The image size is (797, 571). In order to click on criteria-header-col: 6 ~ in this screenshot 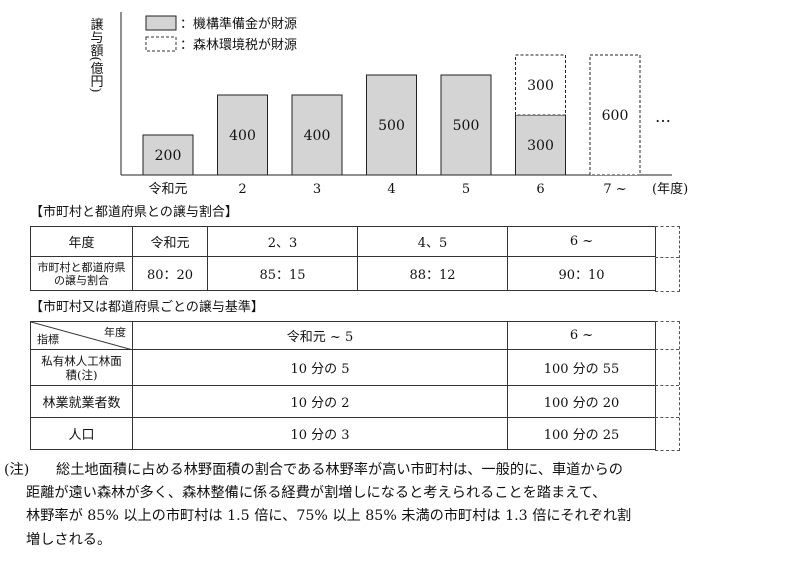, I will do `click(581, 335)`.